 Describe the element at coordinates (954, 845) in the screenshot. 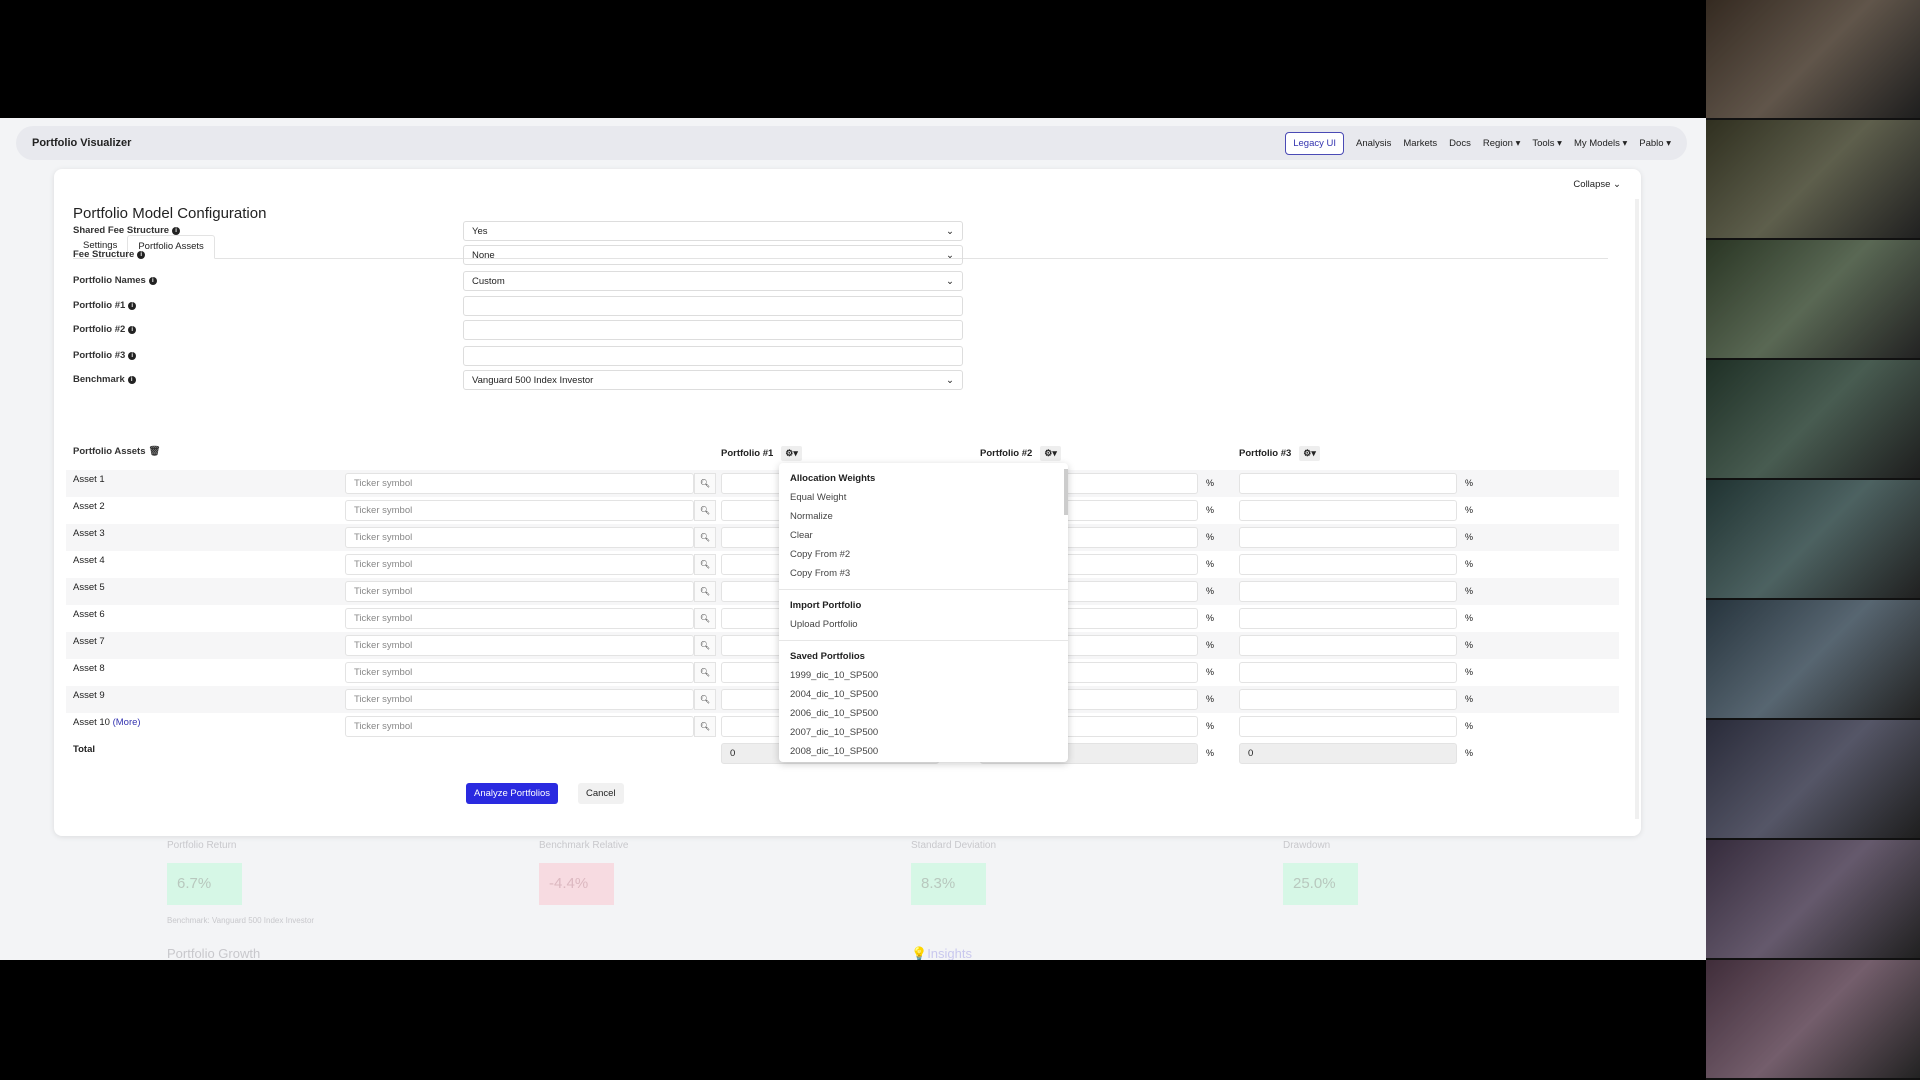

I see `metric-label: Standard Deviation` at that location.